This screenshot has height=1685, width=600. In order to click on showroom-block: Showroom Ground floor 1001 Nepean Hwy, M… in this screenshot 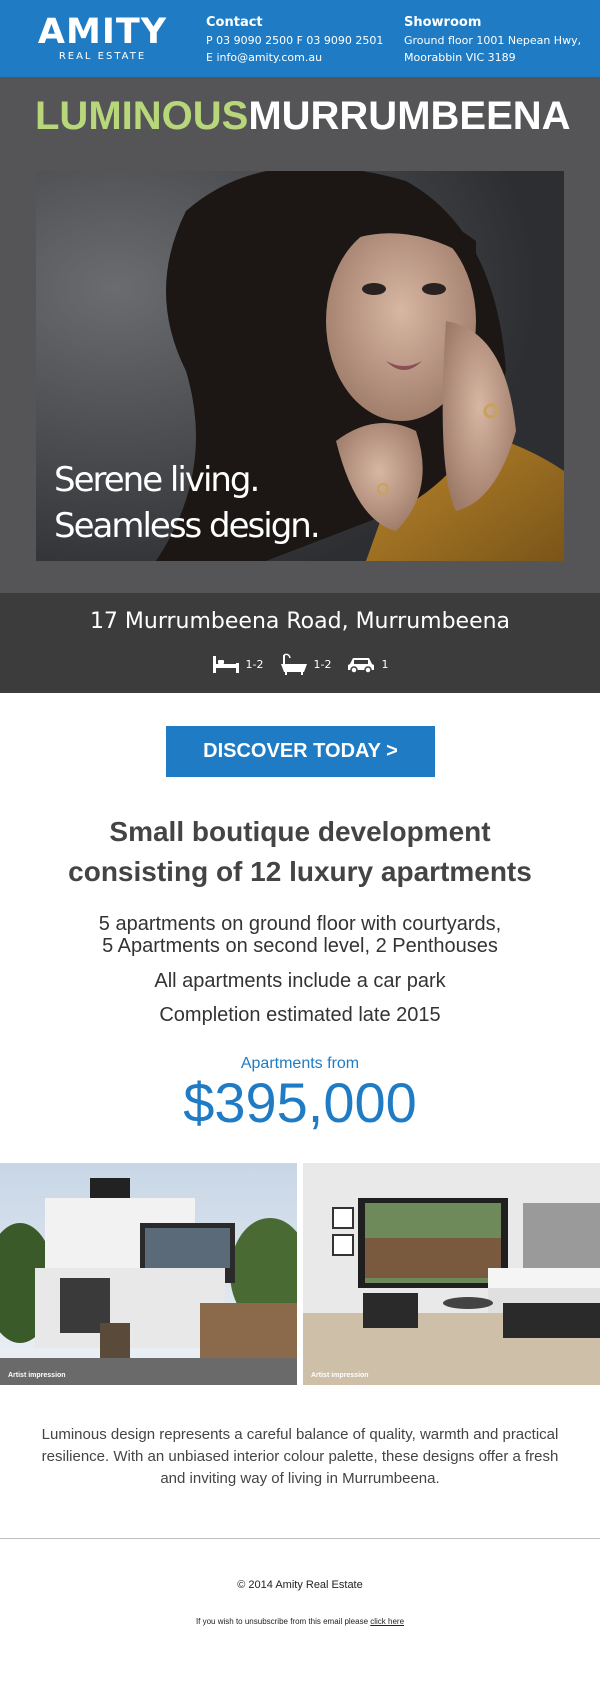, I will do `click(492, 40)`.